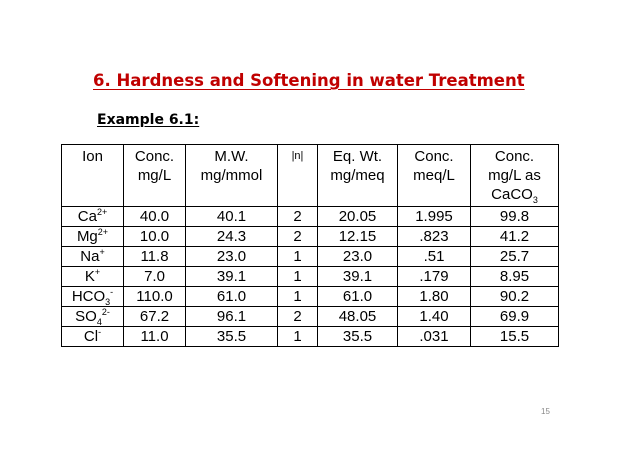 This screenshot has height=452, width=638. What do you see at coordinates (357, 256) in the screenshot?
I see `cell-equivalent-weight: 23.0` at bounding box center [357, 256].